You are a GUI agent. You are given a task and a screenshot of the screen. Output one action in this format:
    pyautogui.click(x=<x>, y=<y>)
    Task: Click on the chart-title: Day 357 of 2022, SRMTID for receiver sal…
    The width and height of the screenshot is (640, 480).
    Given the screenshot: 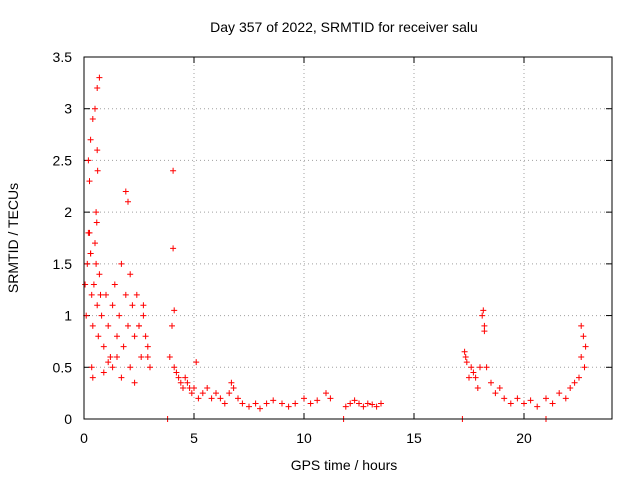 What is the action you would take?
    pyautogui.click(x=344, y=27)
    